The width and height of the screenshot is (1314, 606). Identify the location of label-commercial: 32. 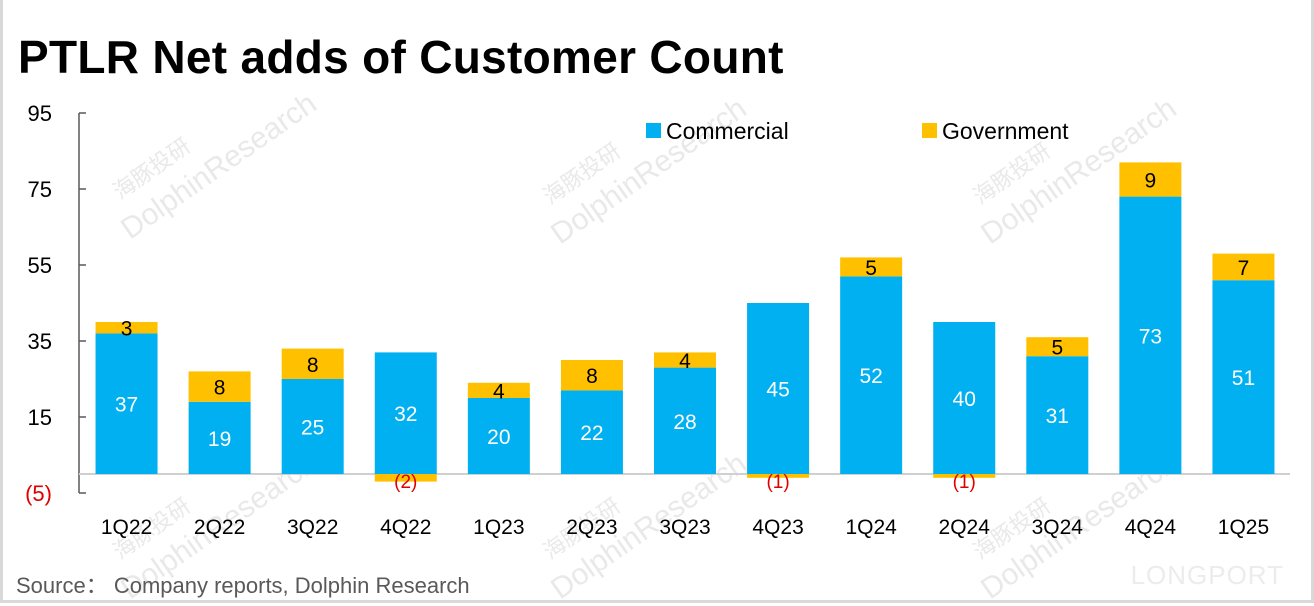
(405, 414).